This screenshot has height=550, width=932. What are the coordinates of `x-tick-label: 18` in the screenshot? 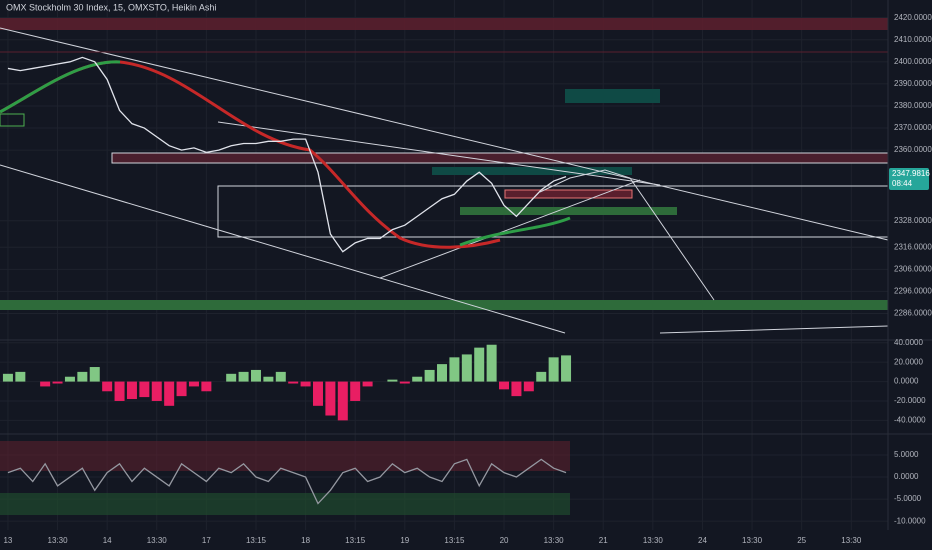 It's located at (305, 540).